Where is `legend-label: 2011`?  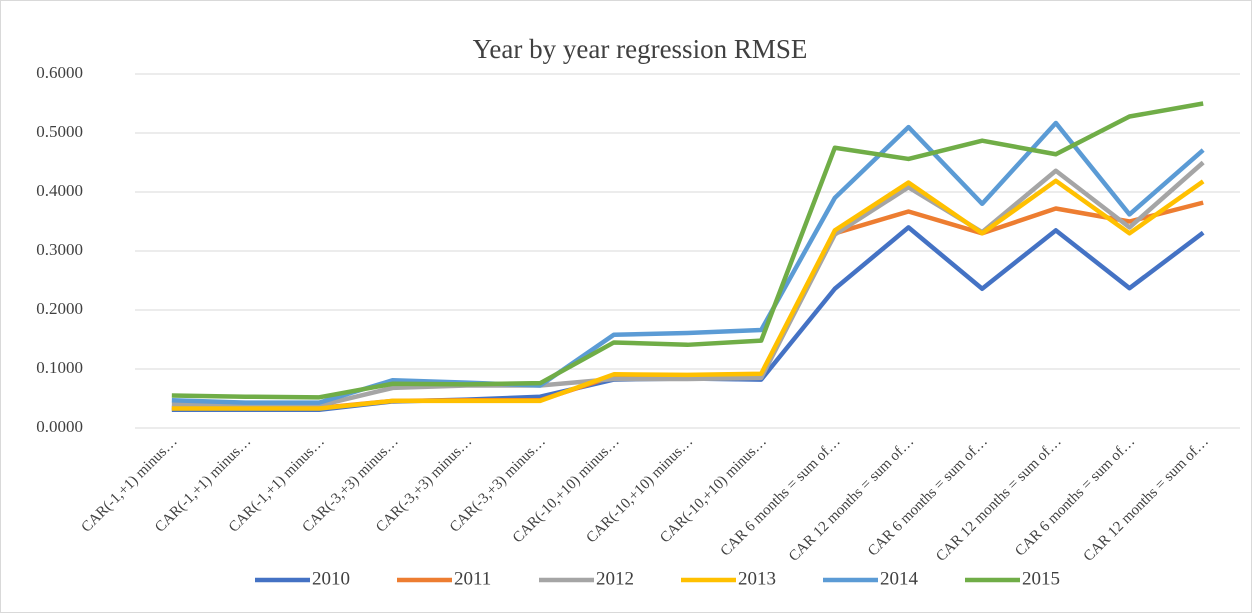
legend-label: 2011 is located at coordinates (472, 578).